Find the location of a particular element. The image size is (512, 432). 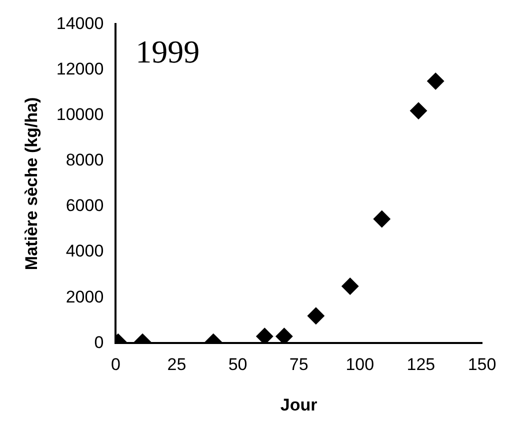

y-tick-label: 14000 is located at coordinates (80, 23).